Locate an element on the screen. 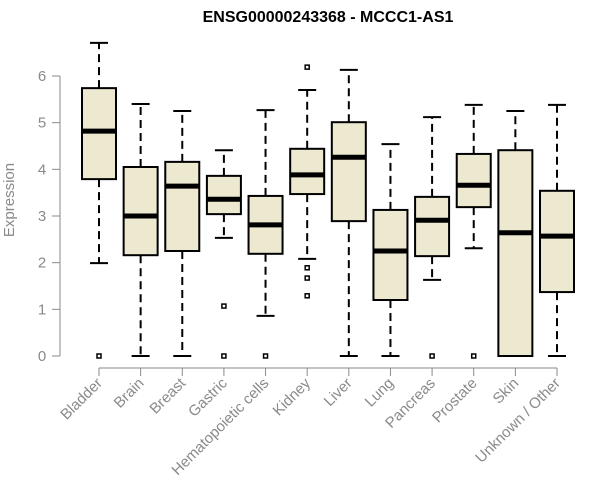  y-tick-label: 6 is located at coordinates (42, 76).